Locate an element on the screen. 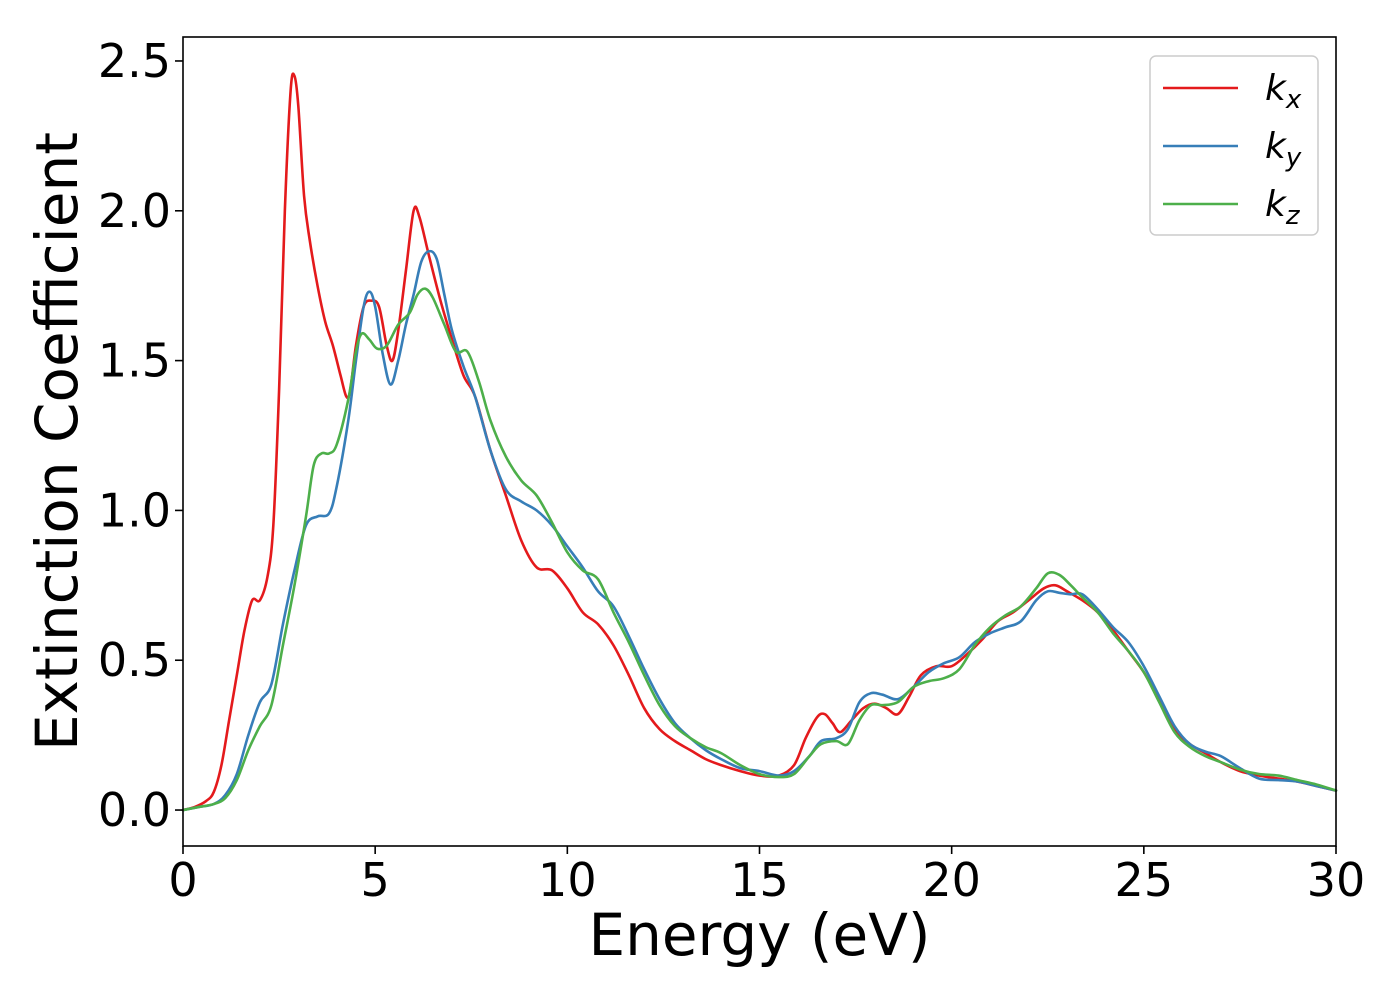 The width and height of the screenshot is (1400, 1000). x-tick-label: 25 is located at coordinates (1144, 880).